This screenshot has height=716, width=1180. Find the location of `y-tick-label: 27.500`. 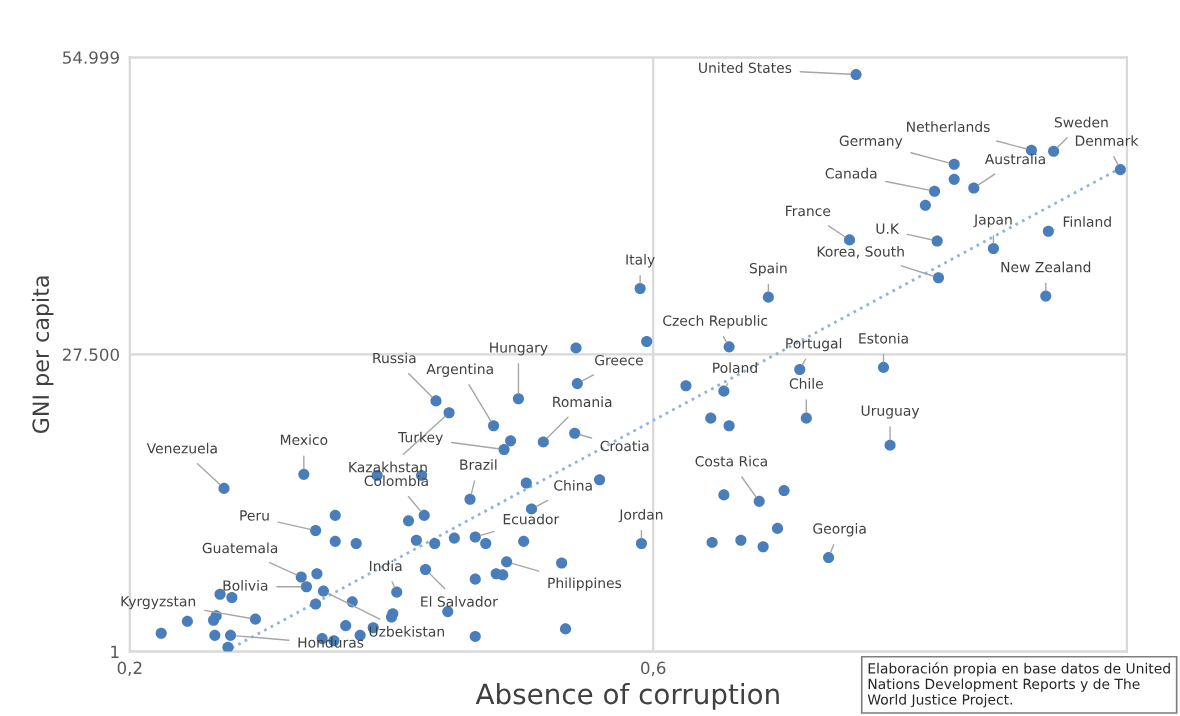

y-tick-label: 27.500 is located at coordinates (90, 354).